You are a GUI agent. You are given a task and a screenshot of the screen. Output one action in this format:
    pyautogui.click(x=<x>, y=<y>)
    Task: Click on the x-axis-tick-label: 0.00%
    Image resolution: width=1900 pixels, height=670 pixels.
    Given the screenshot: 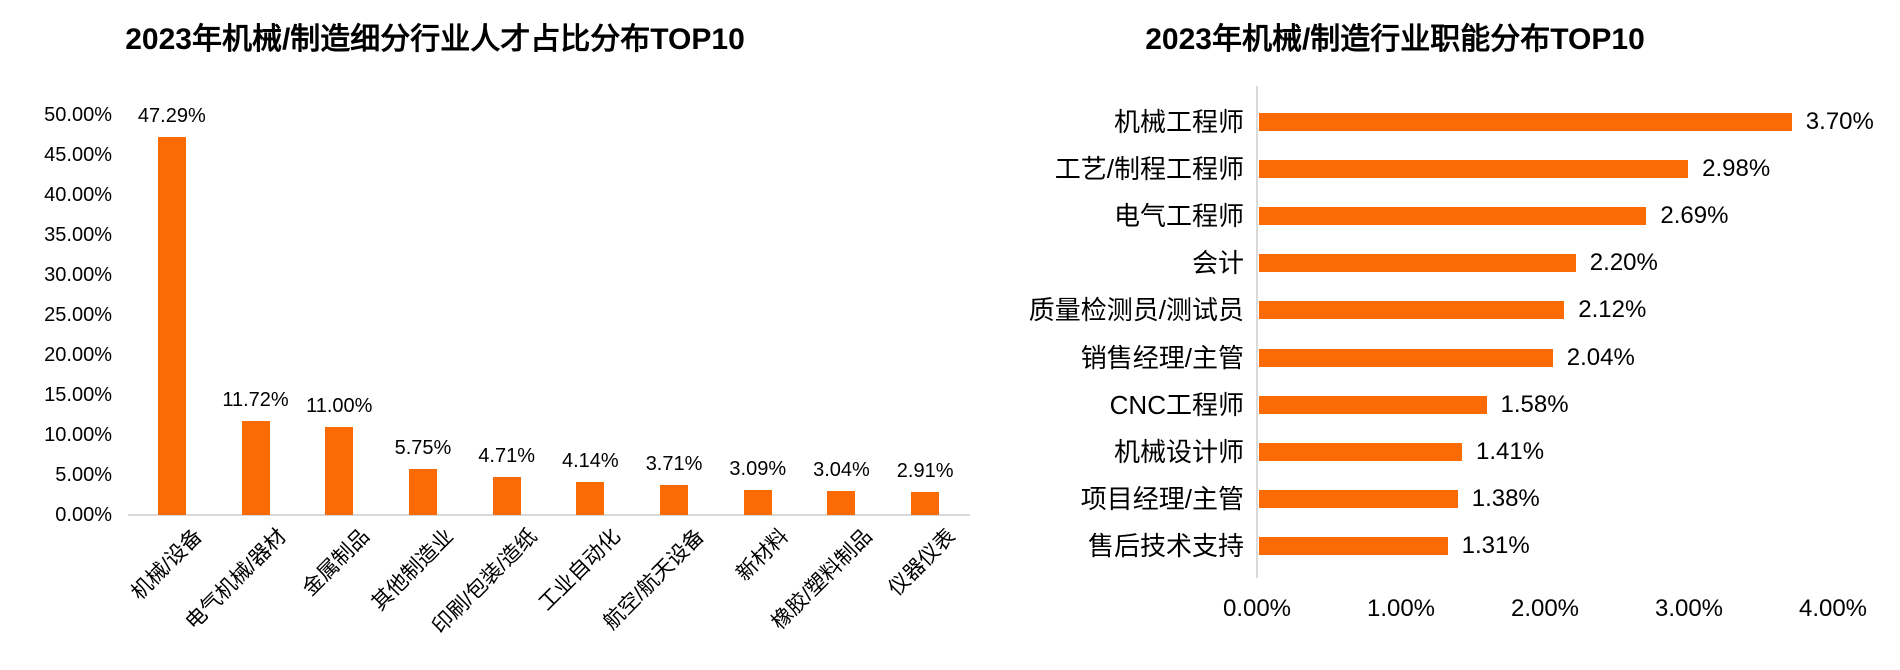 What is the action you would take?
    pyautogui.click(x=1257, y=608)
    